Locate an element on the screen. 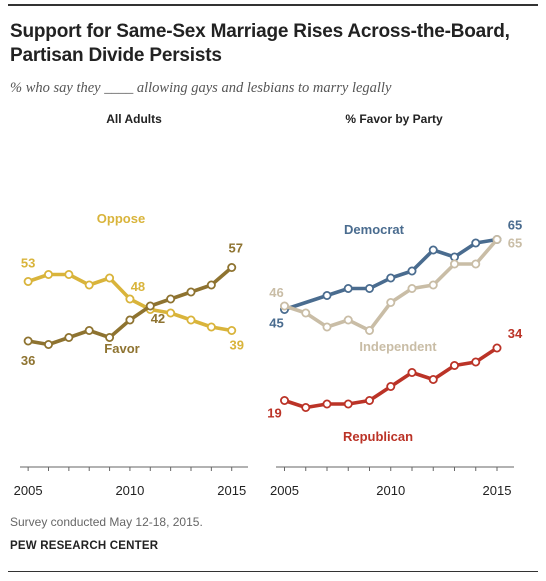  survey-note: Survey conducted May 12-18, 2015. is located at coordinates (106, 522).